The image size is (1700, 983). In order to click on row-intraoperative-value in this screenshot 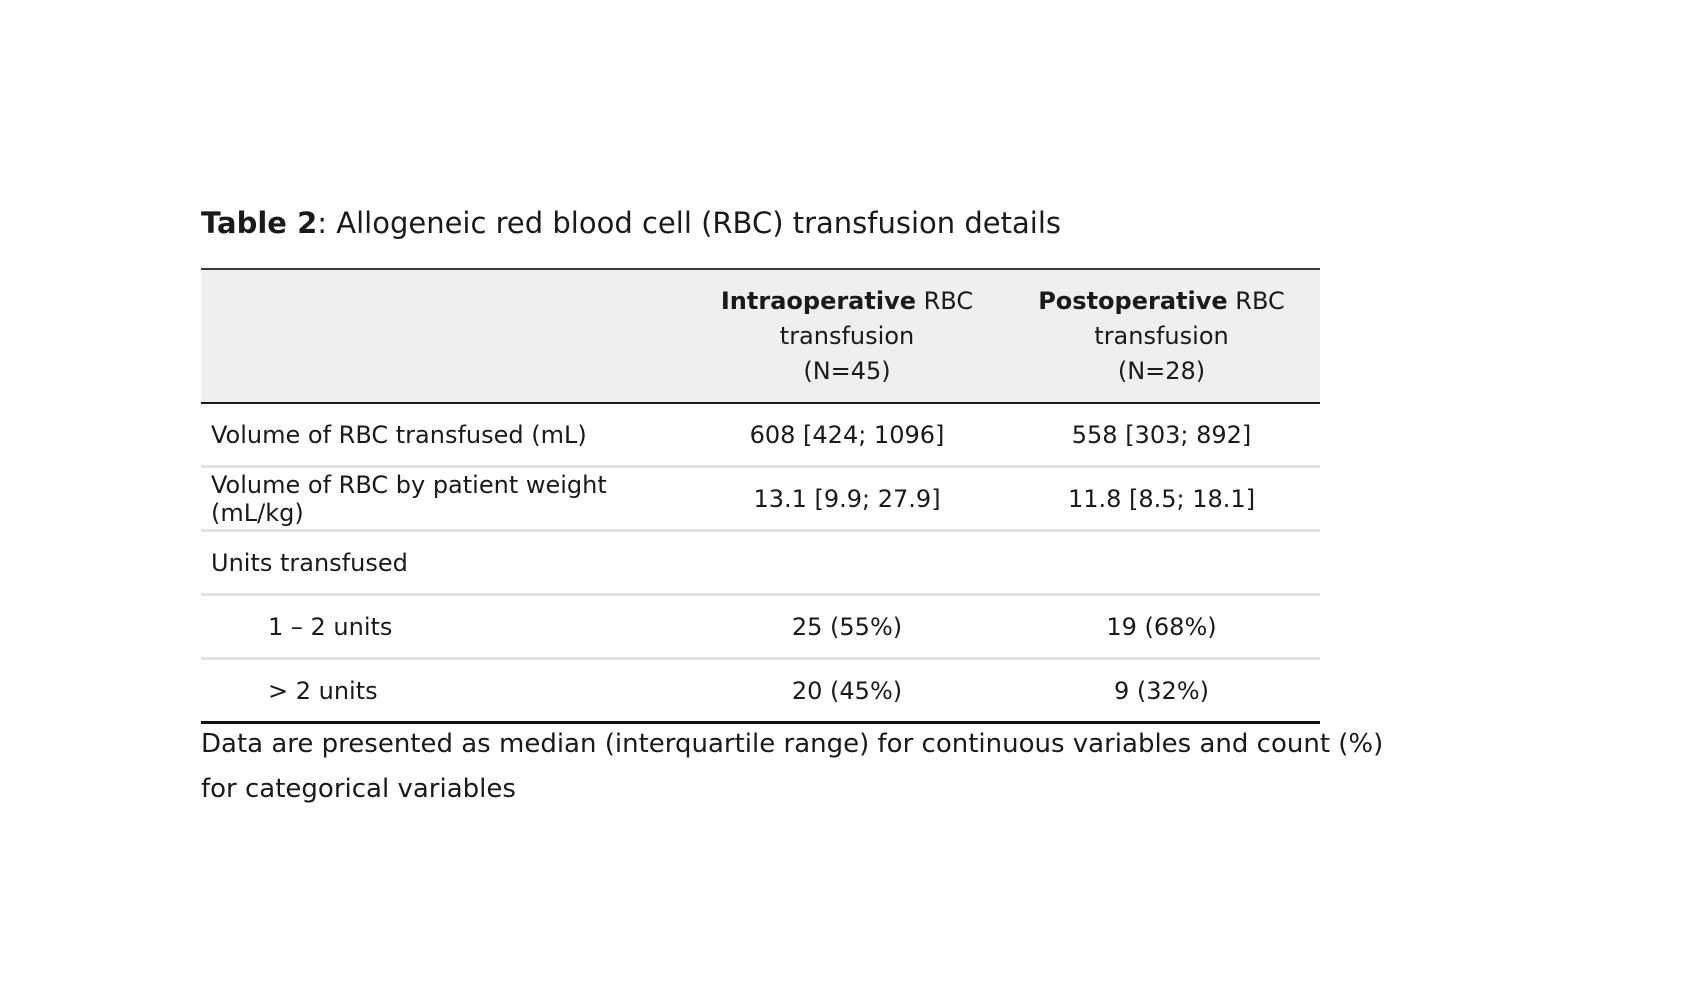, I will do `click(847, 563)`.